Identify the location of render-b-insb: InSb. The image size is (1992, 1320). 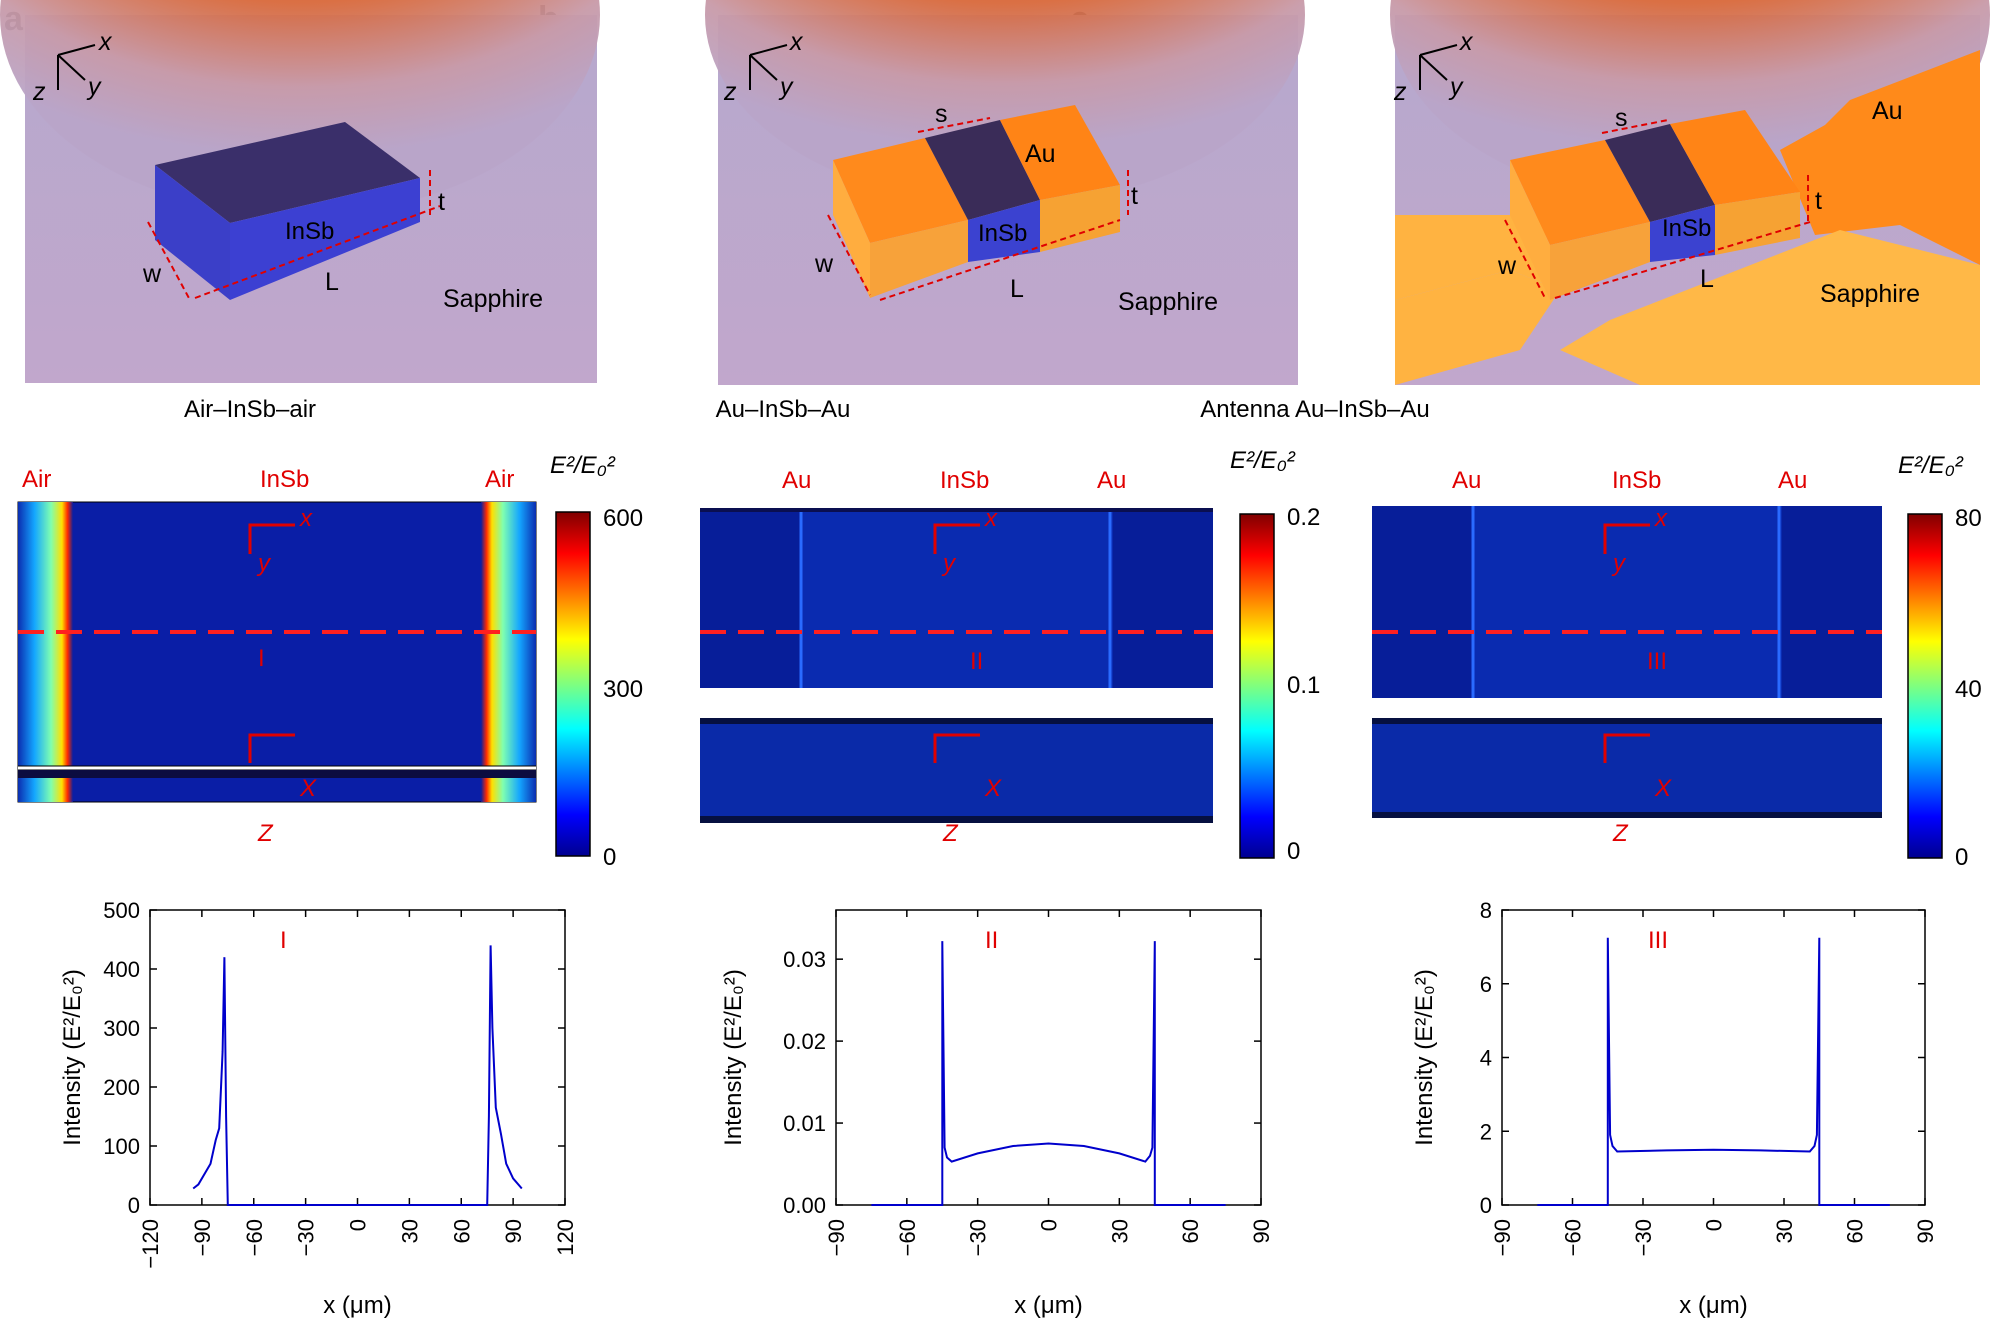
(1003, 233).